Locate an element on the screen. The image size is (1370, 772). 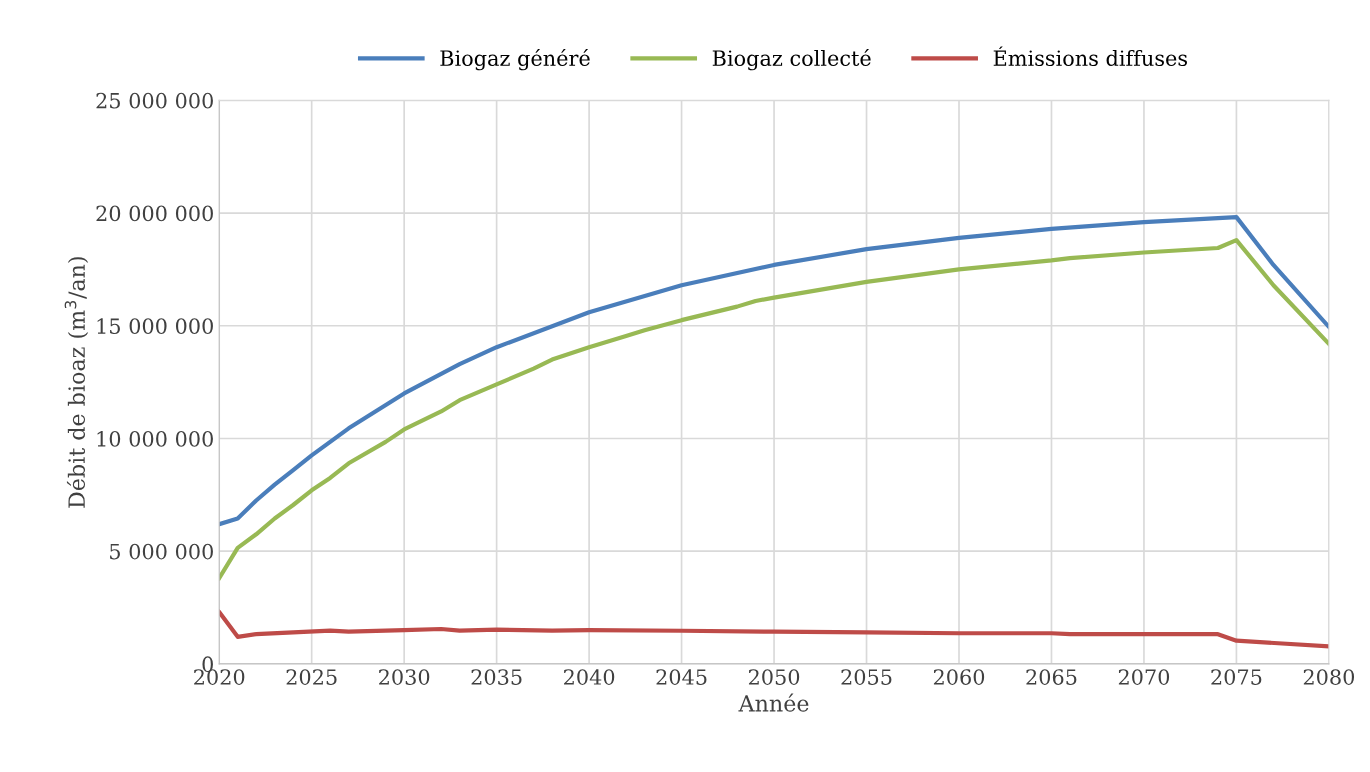
y-tick-label: 15 000 000 is located at coordinates (155, 326).